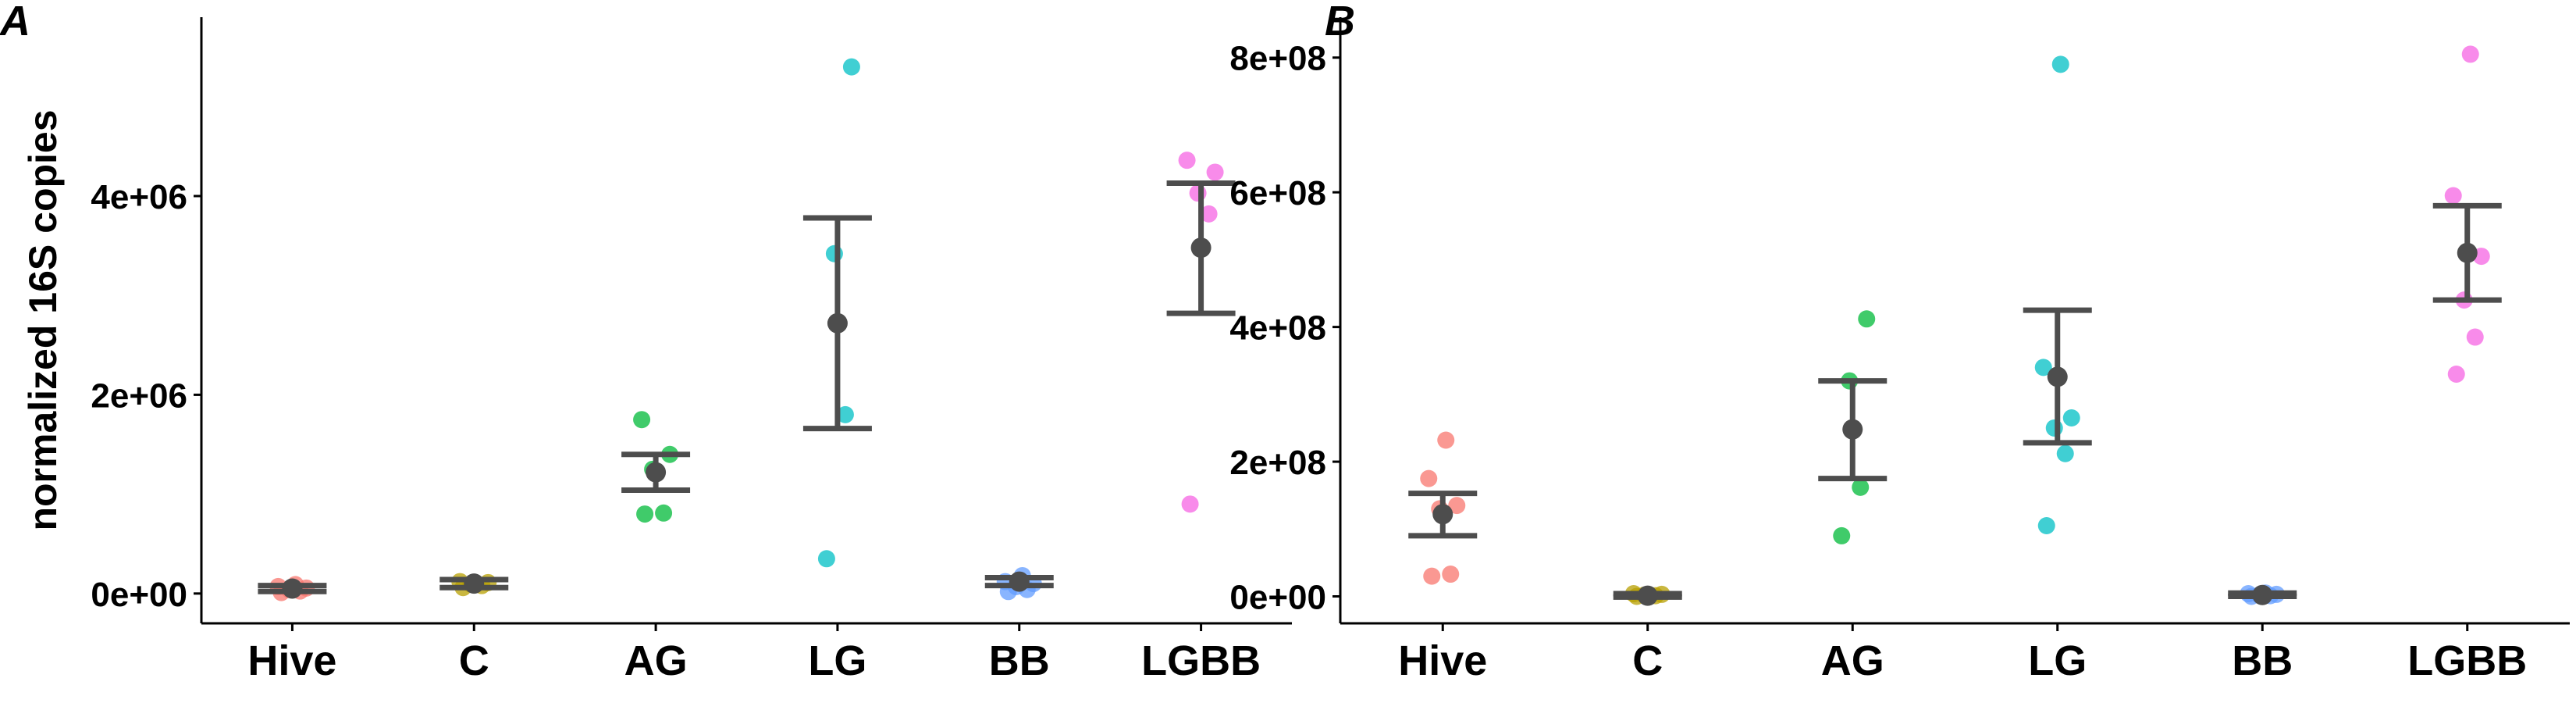 The image size is (2576, 703). Describe the element at coordinates (837, 660) in the screenshot. I see `a-x-tick-label: LG` at that location.